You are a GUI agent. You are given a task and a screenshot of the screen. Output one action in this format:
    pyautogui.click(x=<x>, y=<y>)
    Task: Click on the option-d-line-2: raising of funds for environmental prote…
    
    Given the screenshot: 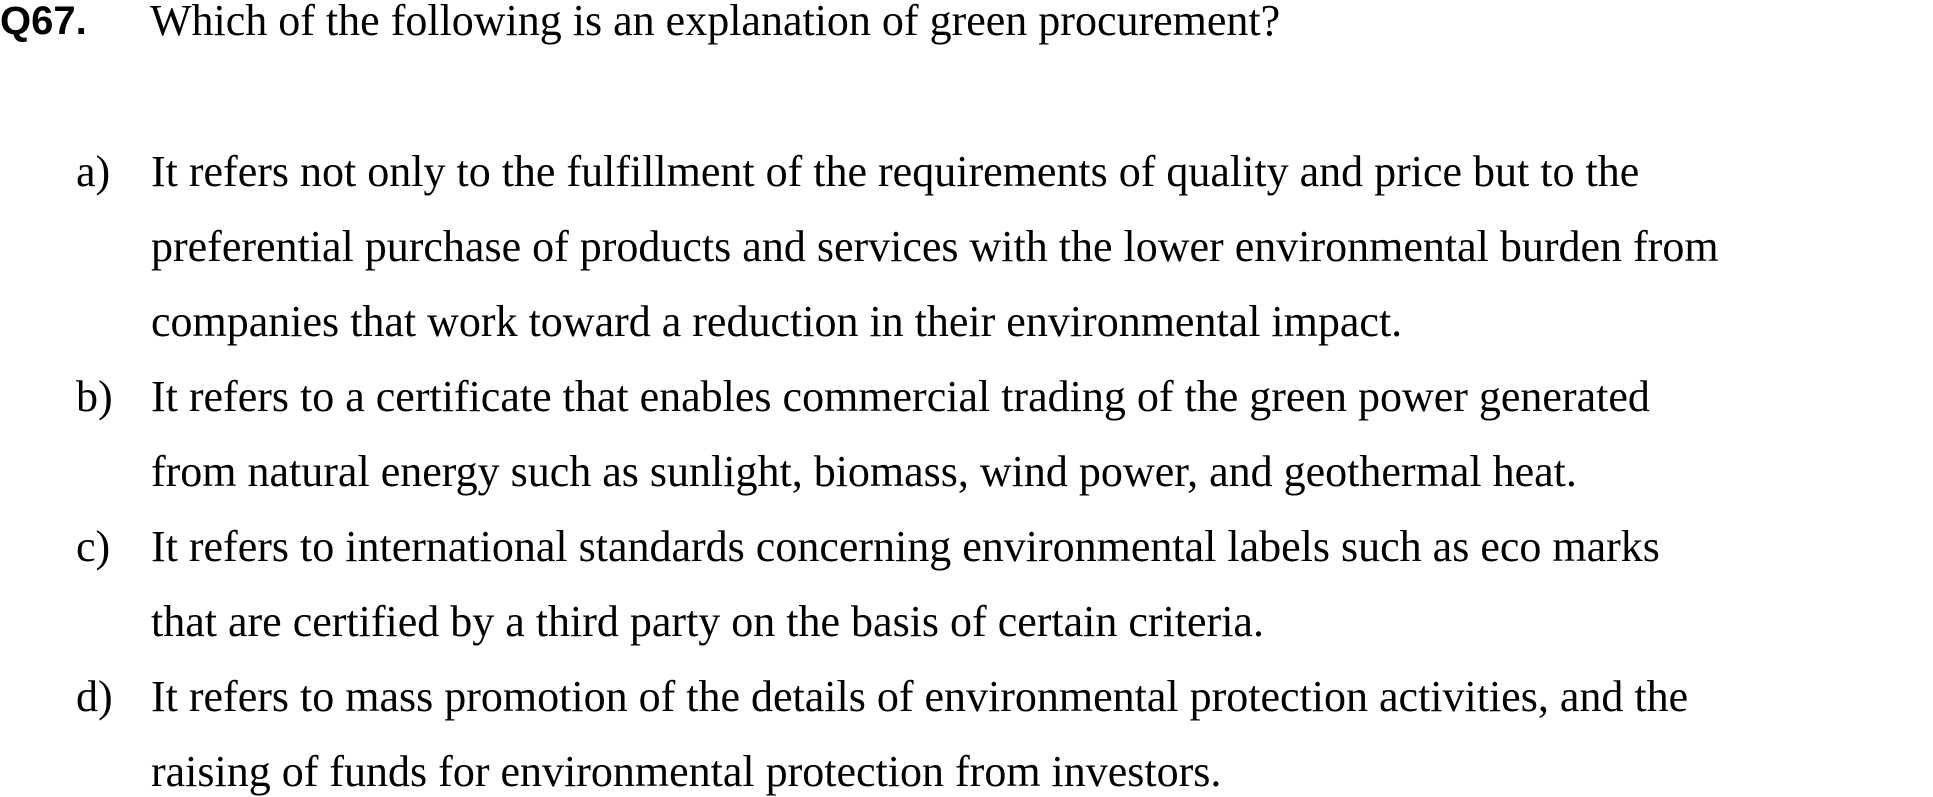 What is the action you would take?
    pyautogui.click(x=686, y=771)
    